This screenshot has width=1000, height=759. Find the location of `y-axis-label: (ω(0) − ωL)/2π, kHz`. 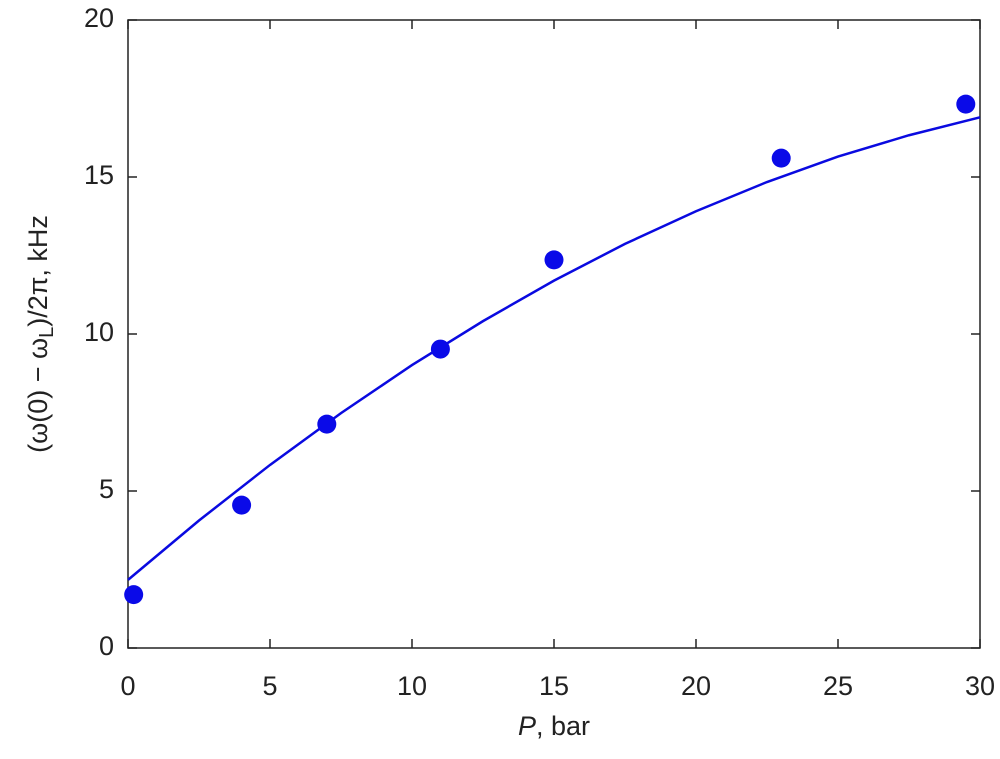

y-axis-label: (ω(0) − ωL)/2π, kHz is located at coordinates (40, 334).